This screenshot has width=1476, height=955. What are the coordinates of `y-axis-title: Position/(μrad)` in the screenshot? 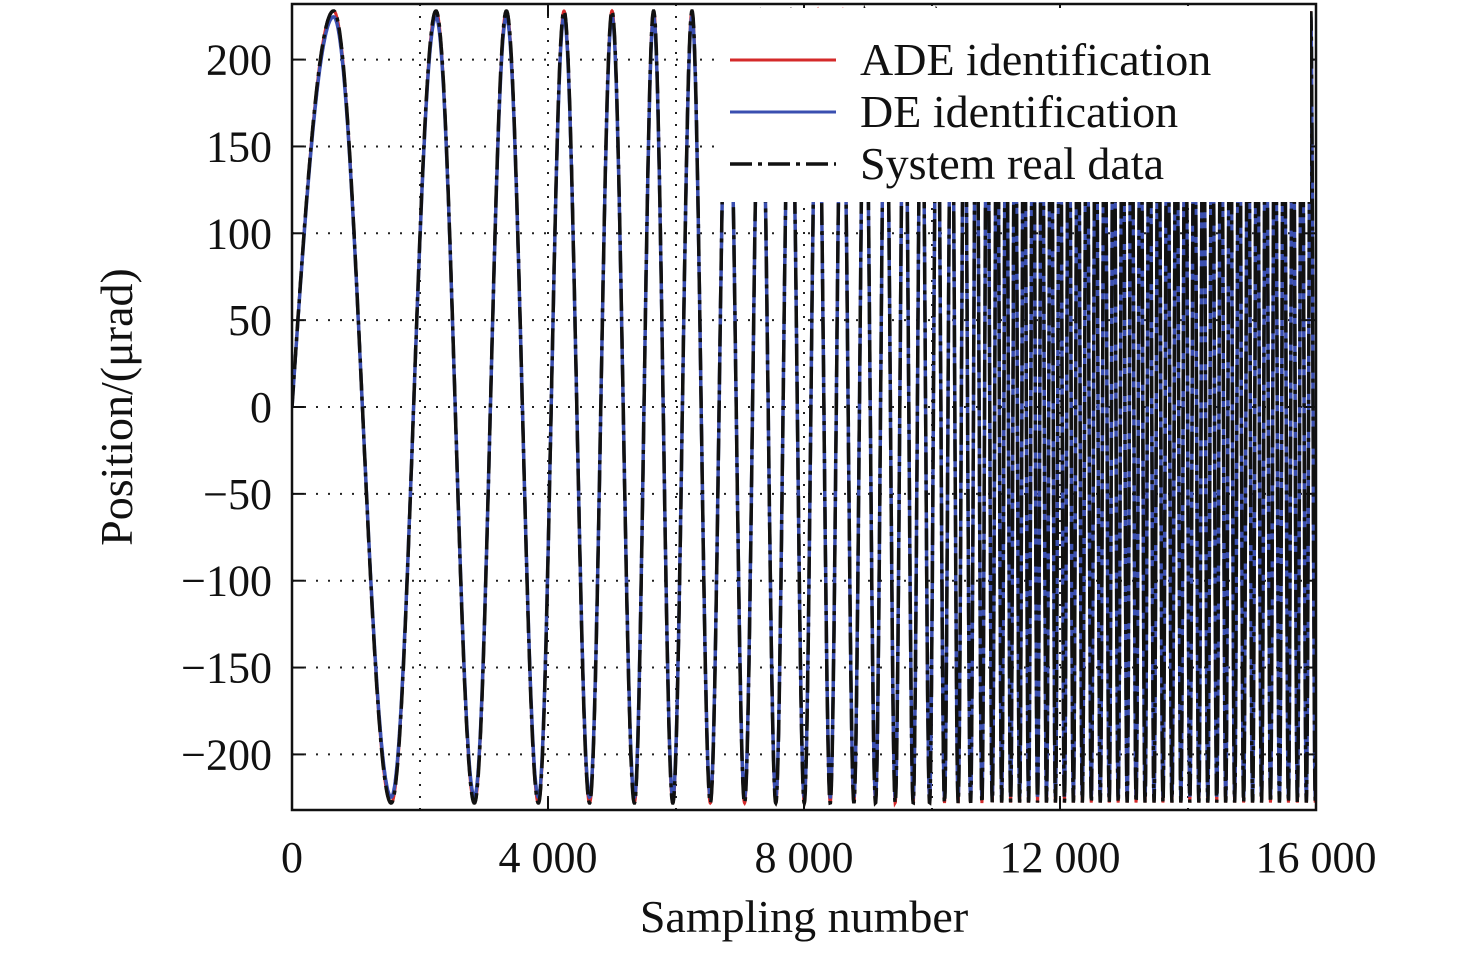 It's located at (116, 407).